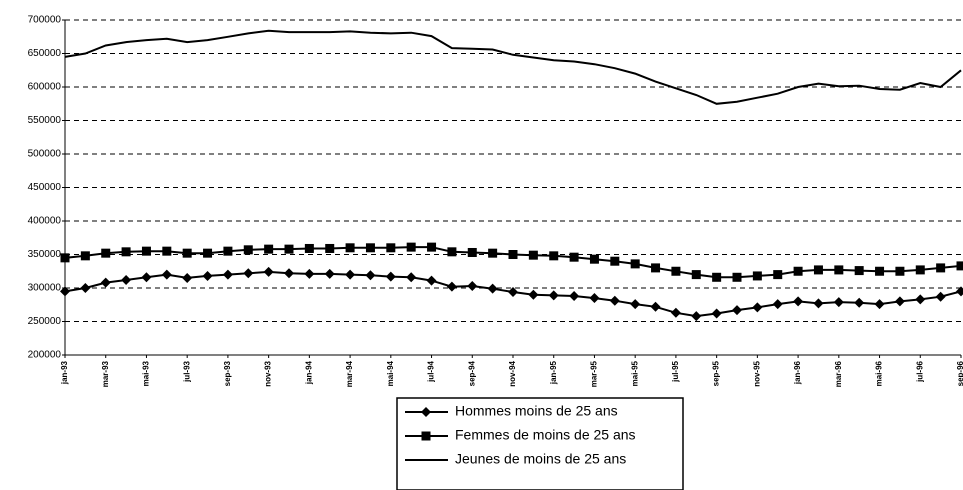  Describe the element at coordinates (919, 371) in the screenshot. I see `x-tick-label: jul-96` at that location.